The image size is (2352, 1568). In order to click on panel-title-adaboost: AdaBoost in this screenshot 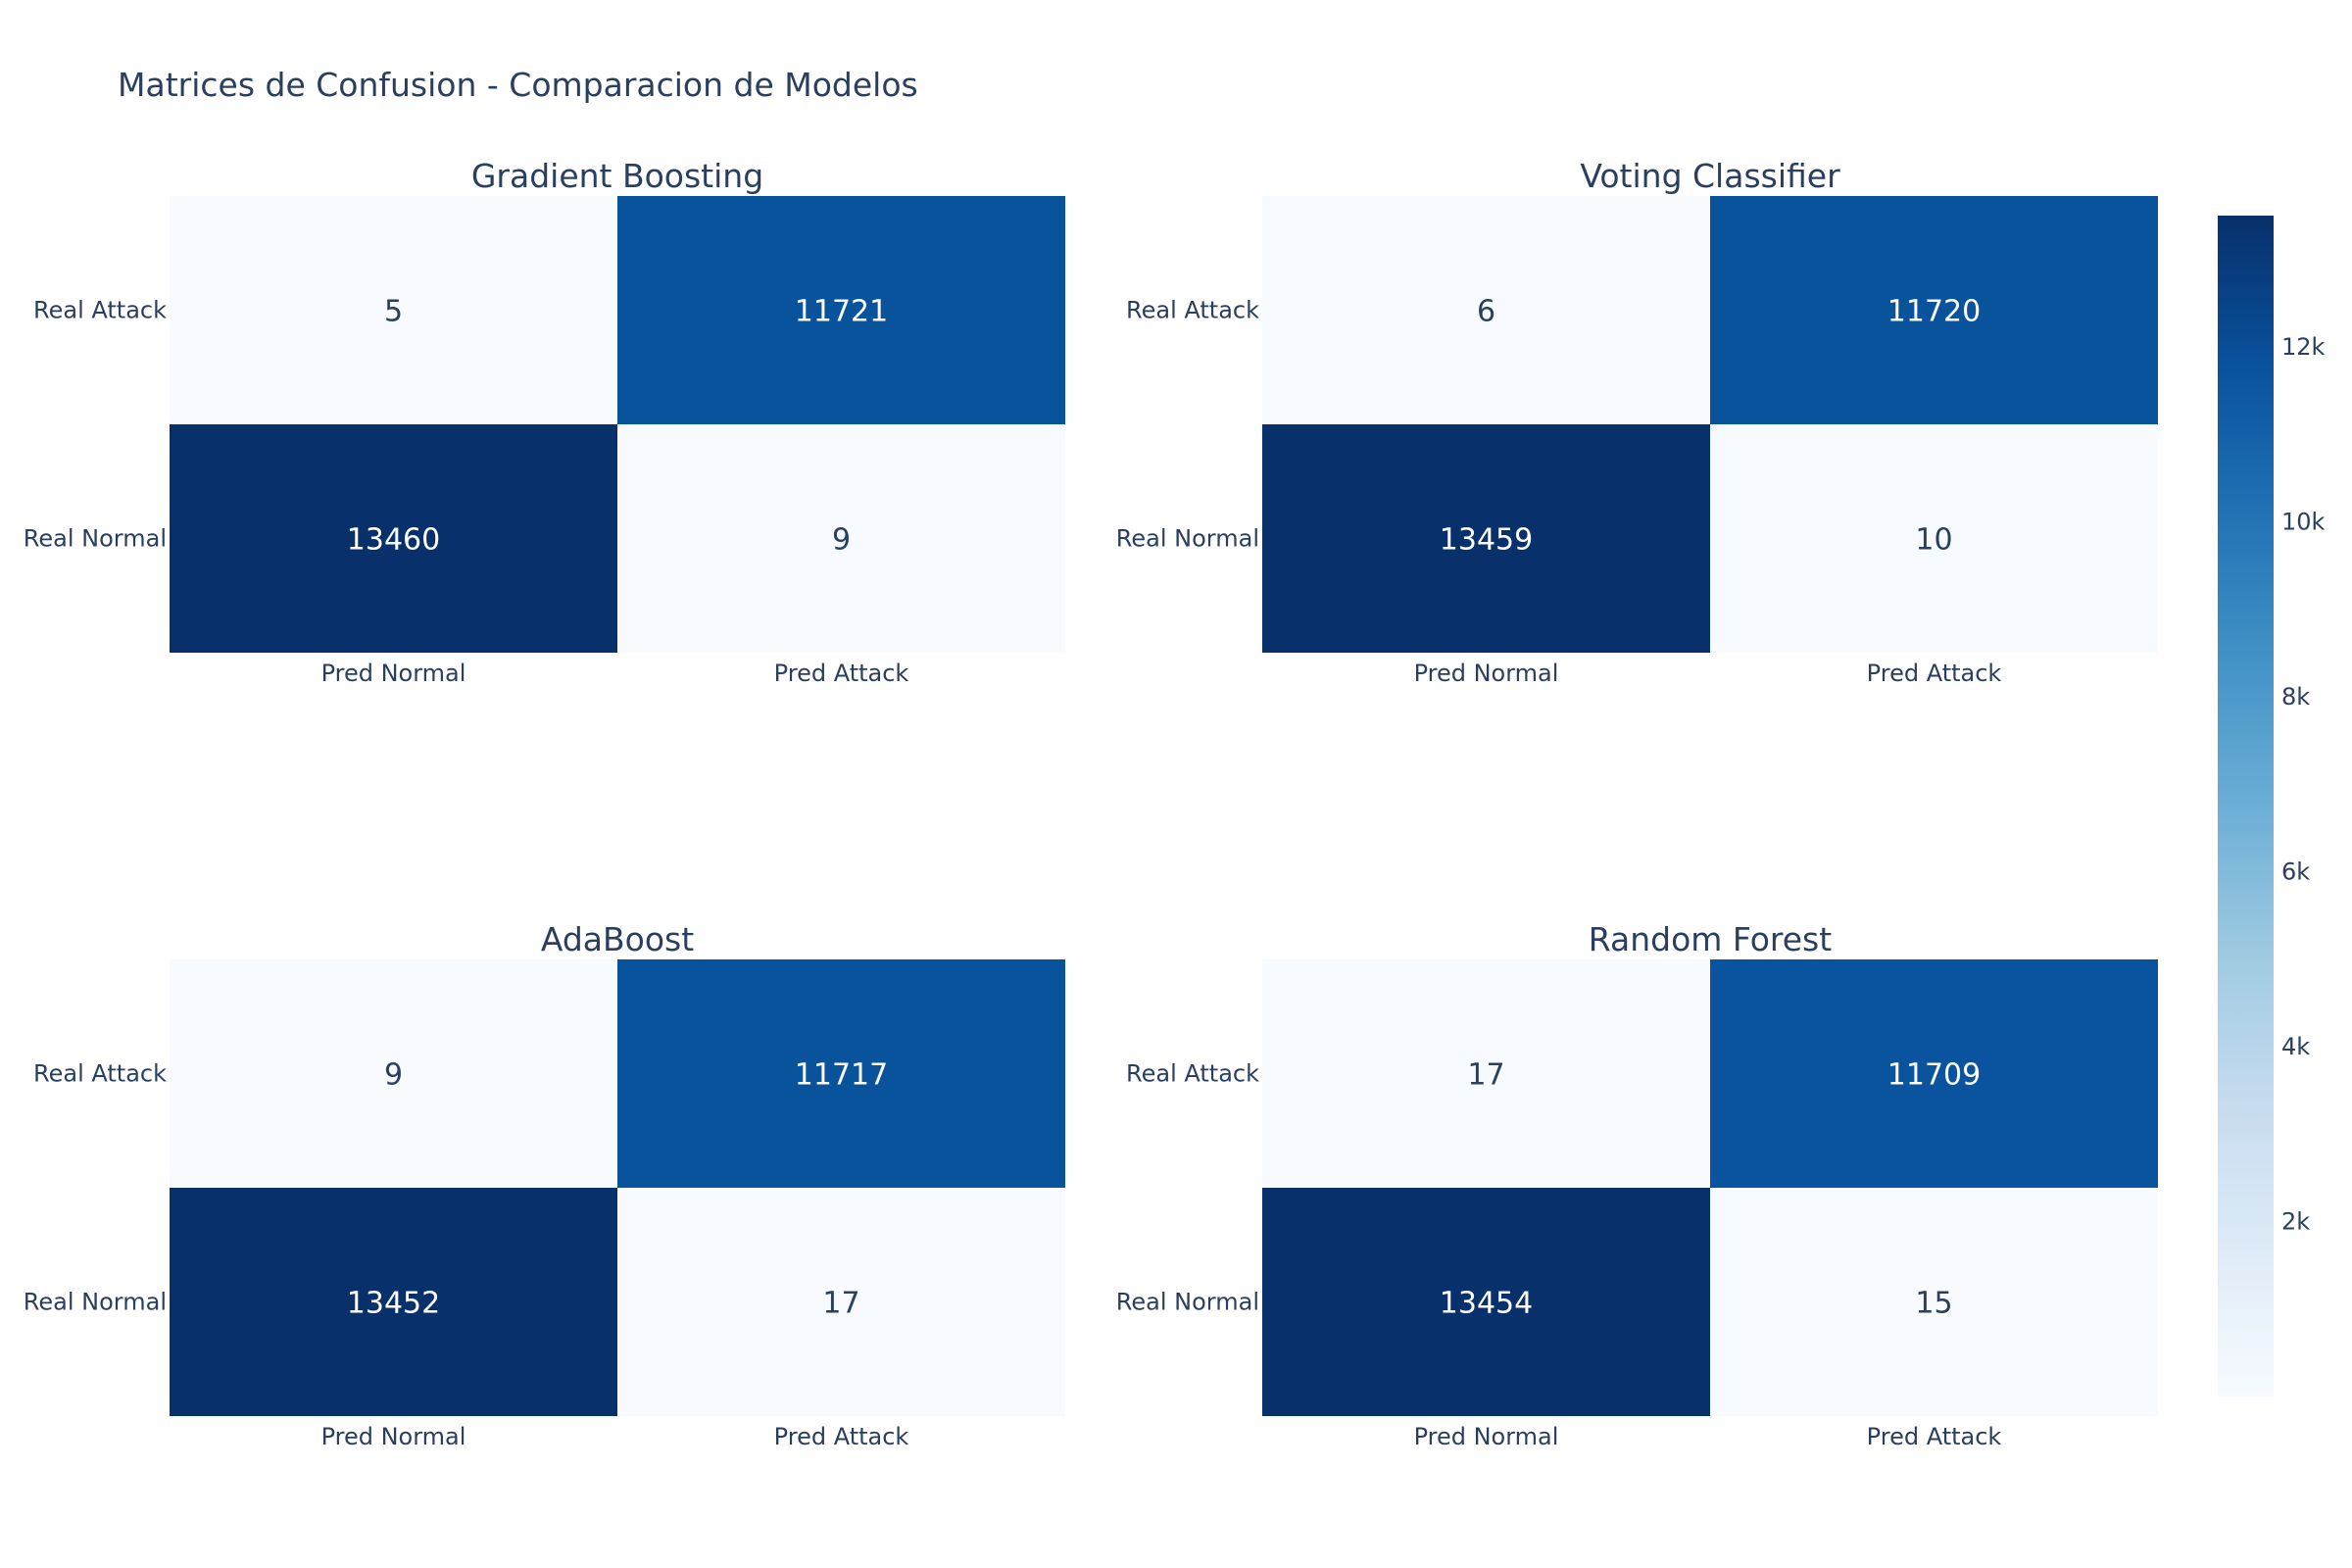, I will do `click(617, 939)`.